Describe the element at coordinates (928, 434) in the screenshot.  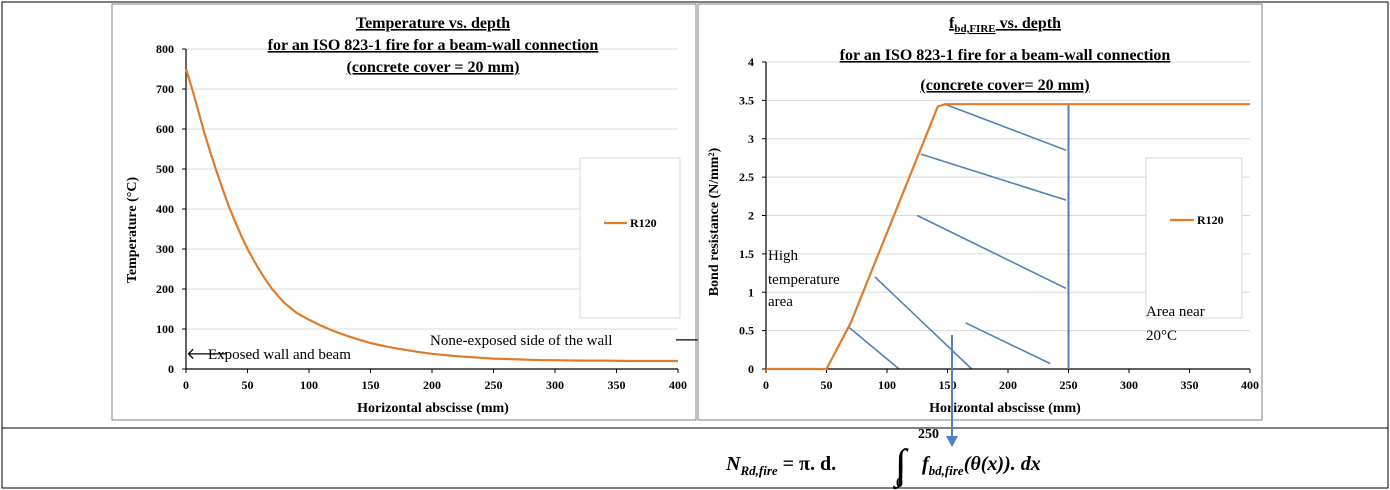
I see `integral-upper-limit: 250` at that location.